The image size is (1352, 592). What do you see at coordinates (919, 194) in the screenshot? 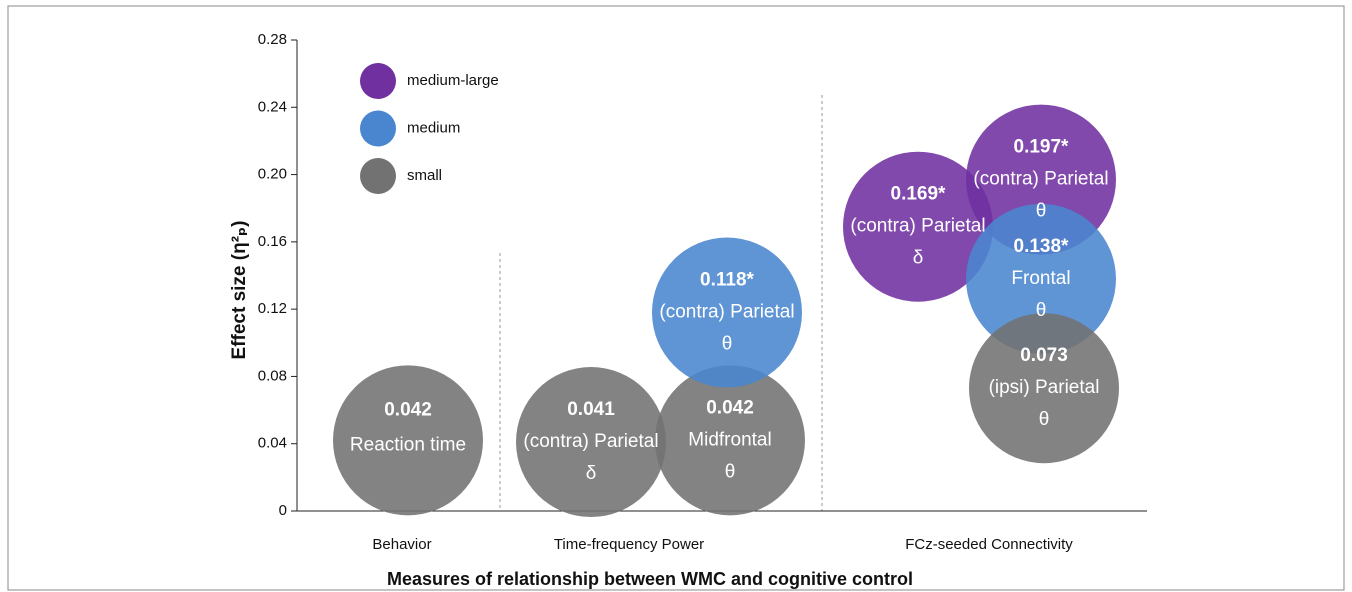
I see `bubble-value-label: 0.169*` at bounding box center [919, 194].